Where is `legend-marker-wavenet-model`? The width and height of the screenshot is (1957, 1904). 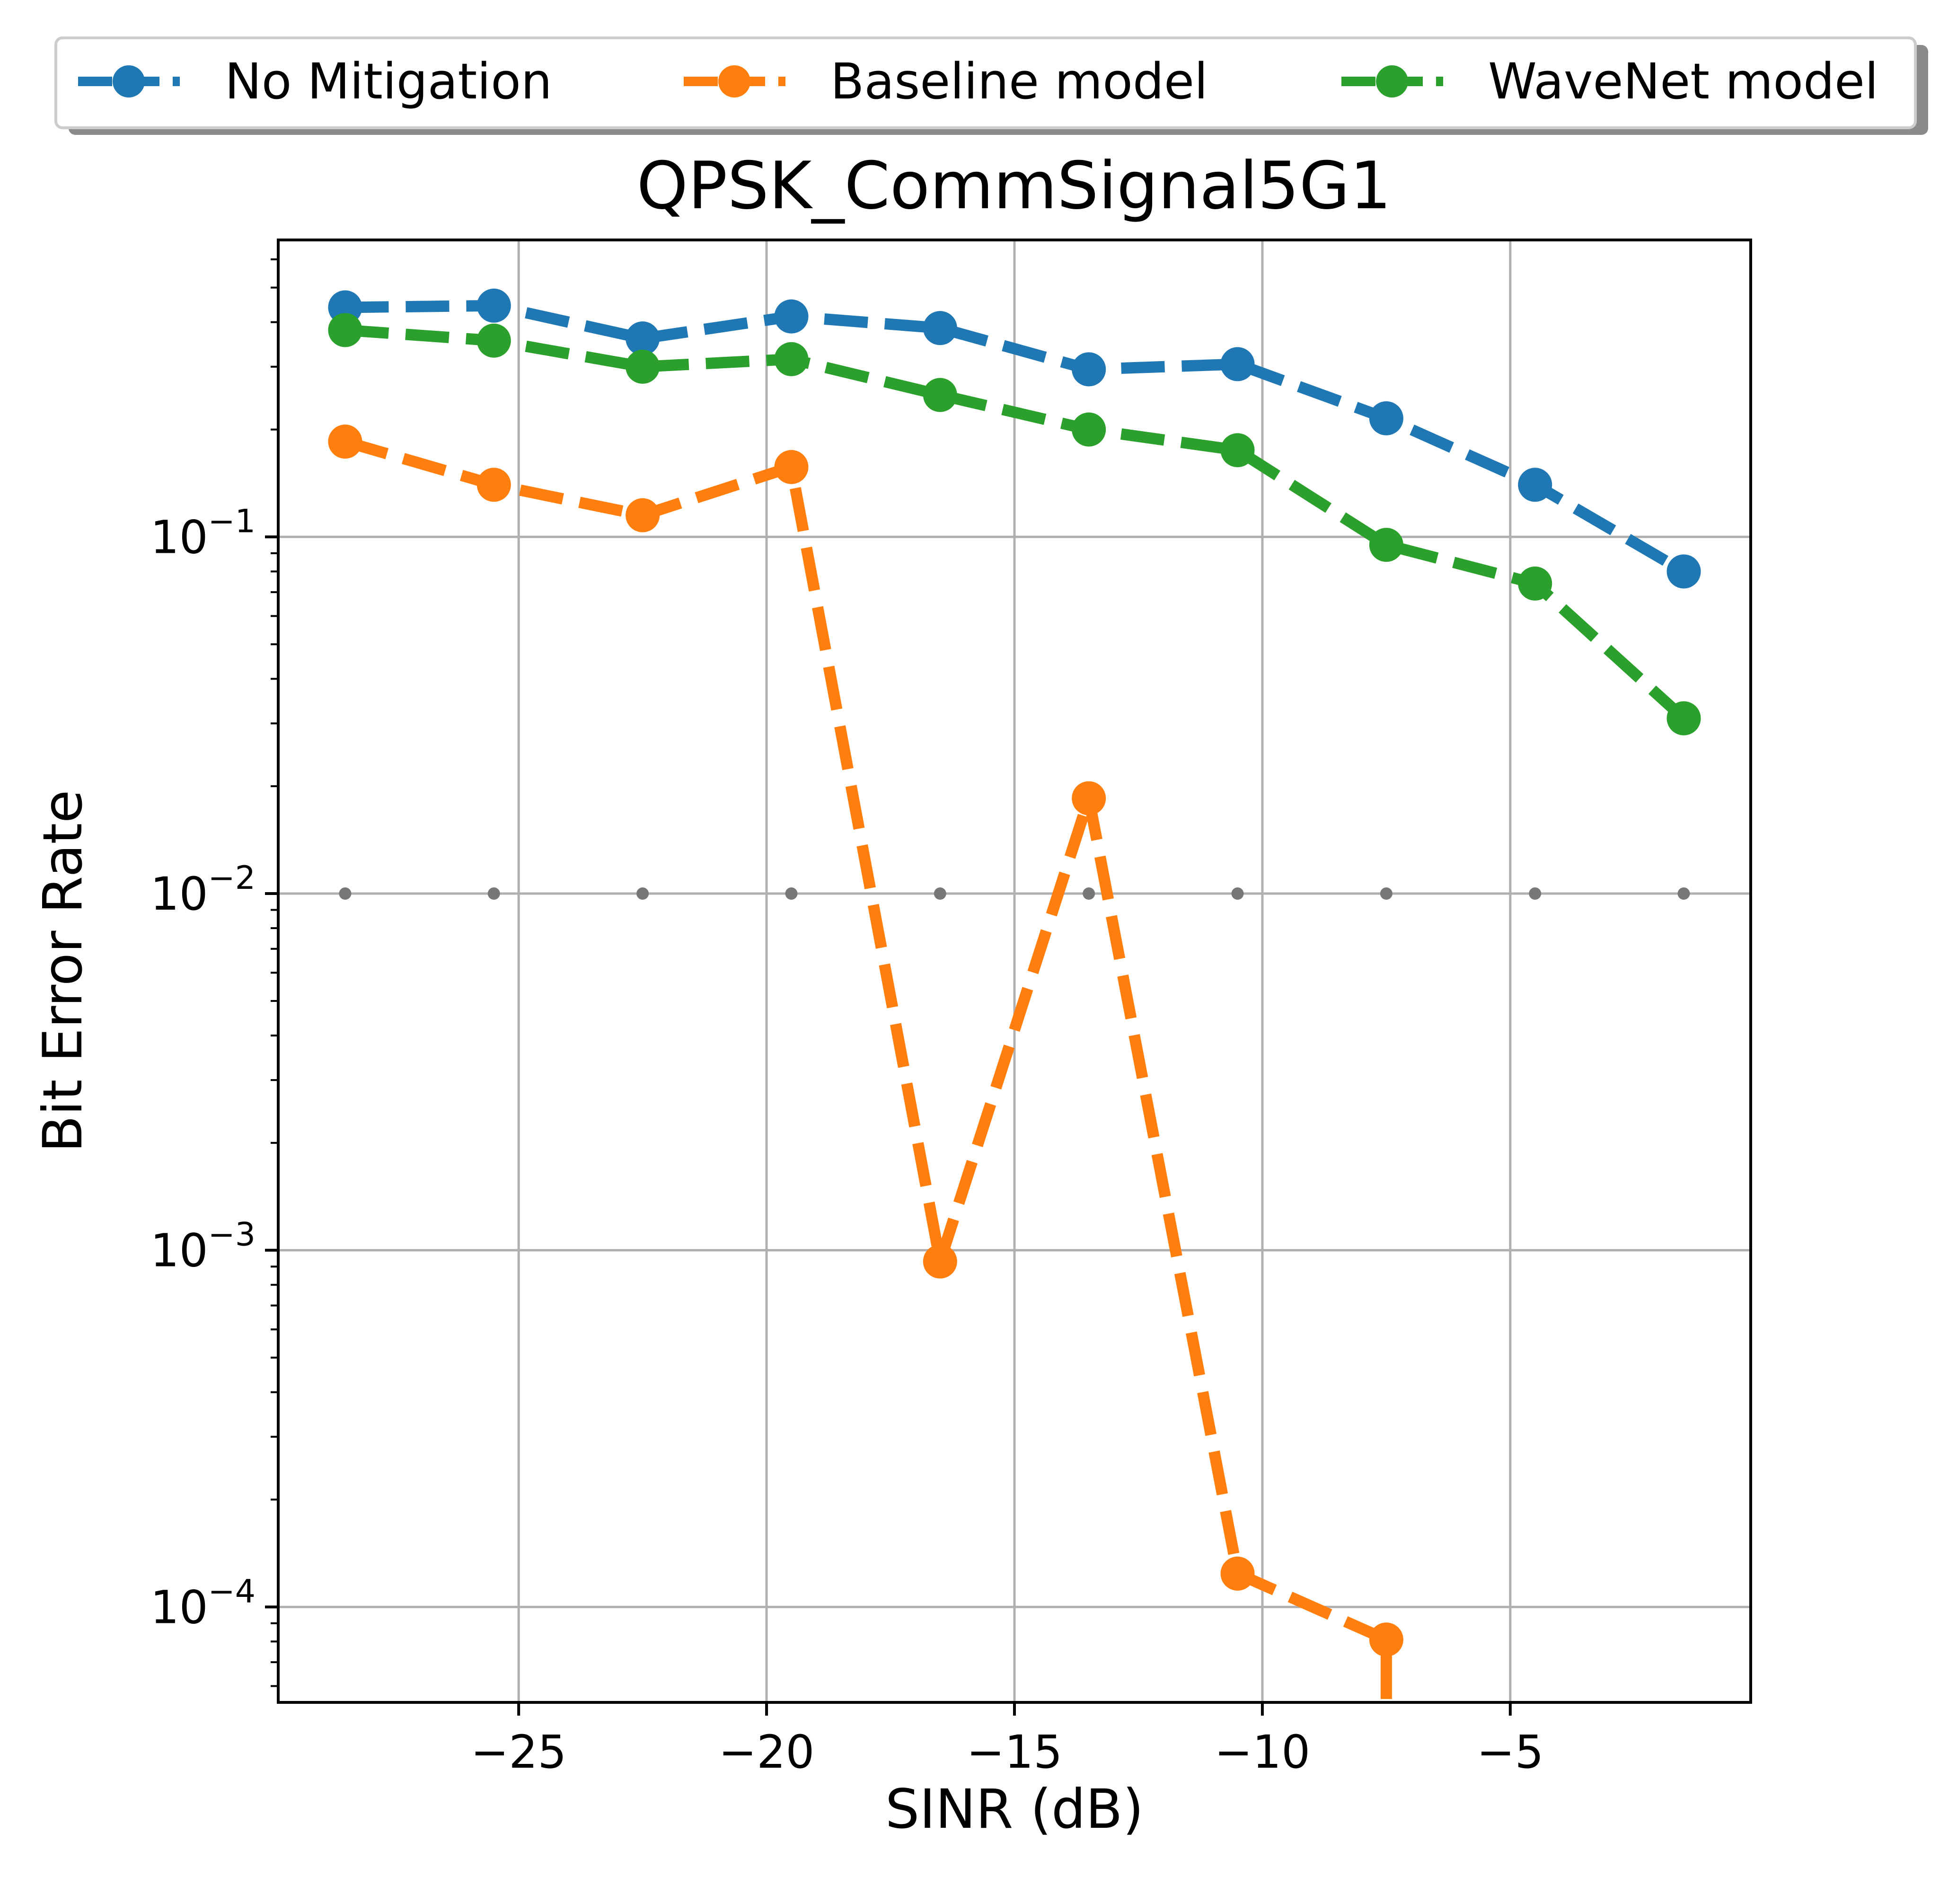 legend-marker-wavenet-model is located at coordinates (1392, 81).